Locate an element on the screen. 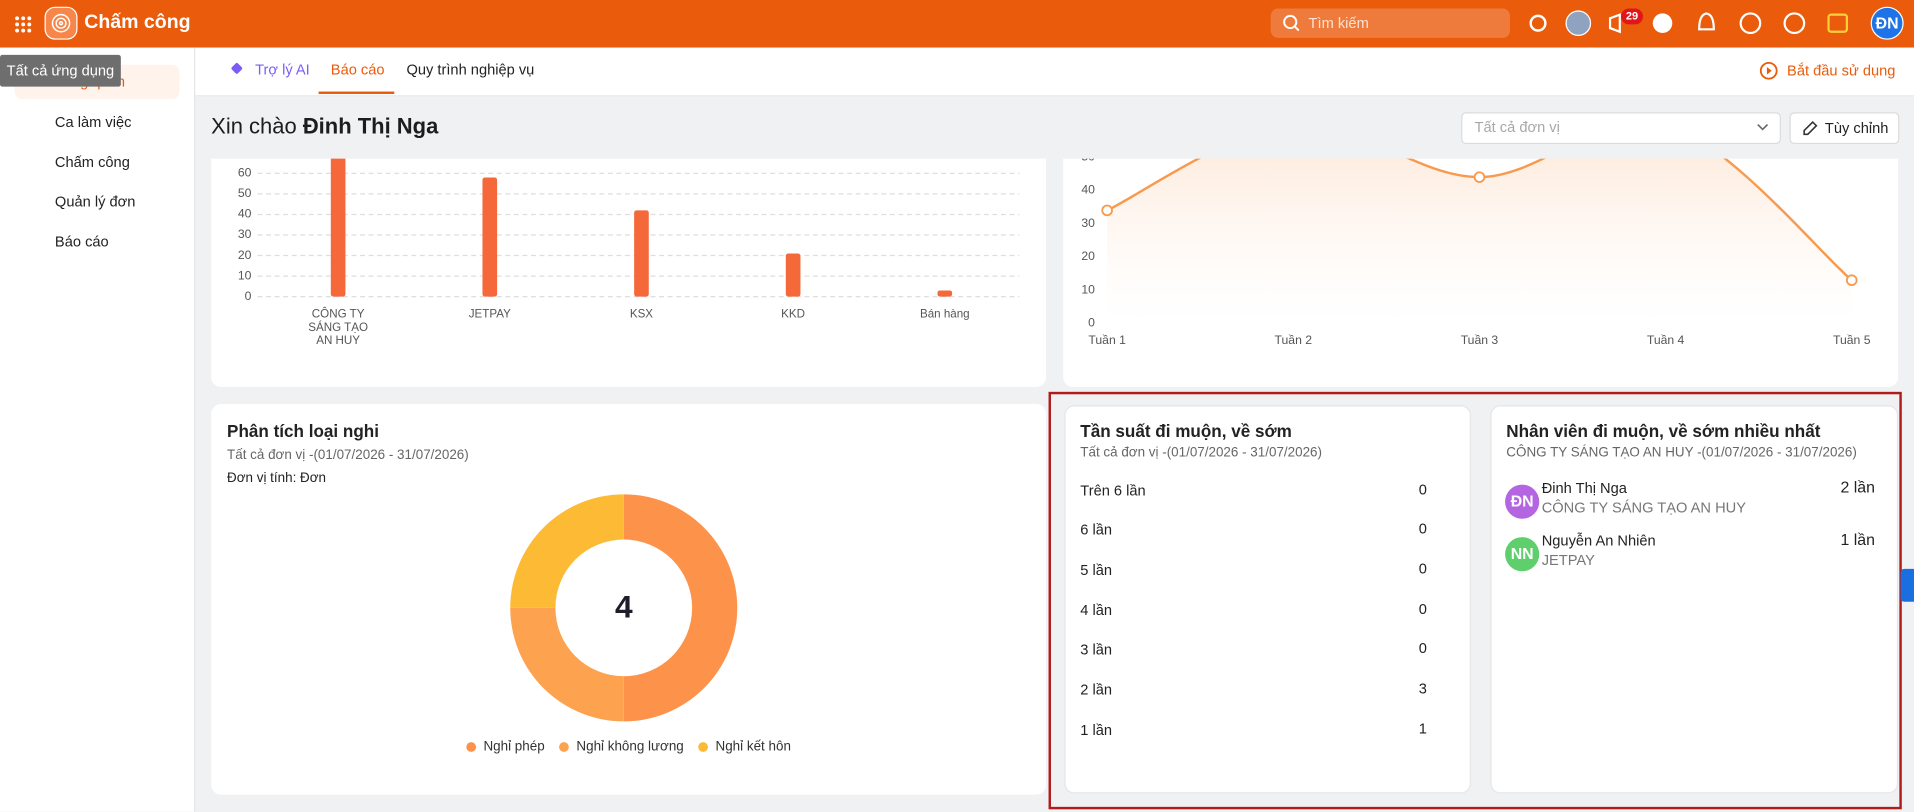 This screenshot has width=1914, height=812. unit-placeholder: Tất cả đơn vị is located at coordinates (1517, 127).